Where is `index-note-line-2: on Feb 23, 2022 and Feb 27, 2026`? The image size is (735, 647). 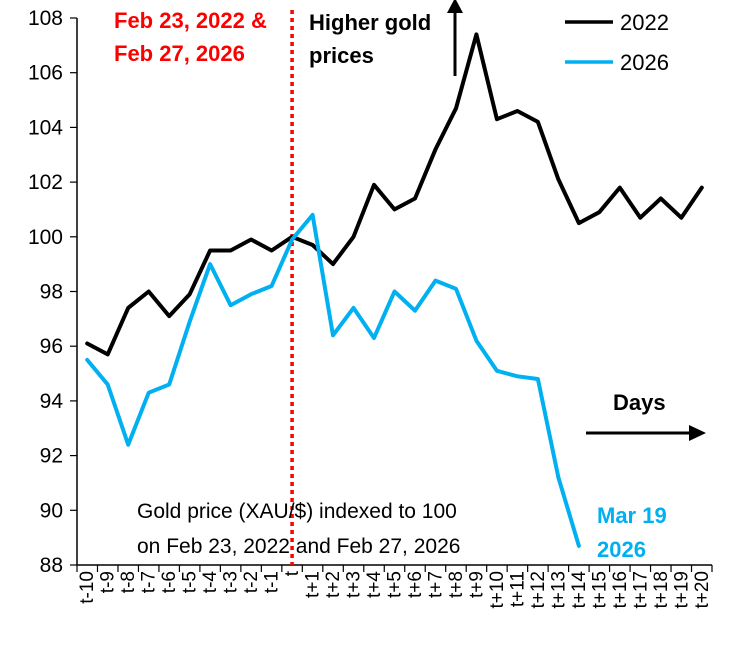 index-note-line-2: on Feb 23, 2022 and Feb 27, 2026 is located at coordinates (298, 546).